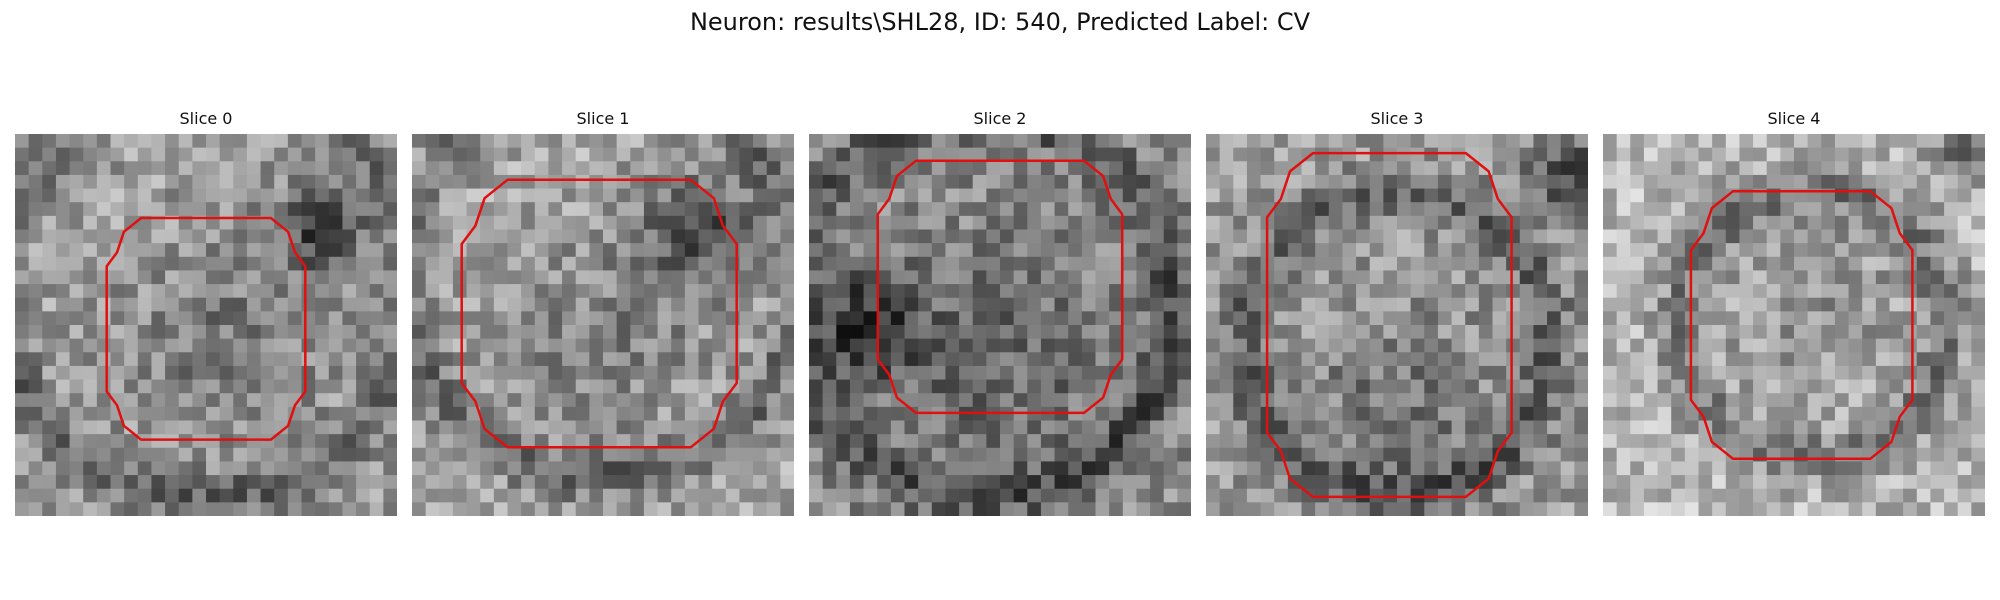  I want to click on segmentation-contour, so click(1389, 325).